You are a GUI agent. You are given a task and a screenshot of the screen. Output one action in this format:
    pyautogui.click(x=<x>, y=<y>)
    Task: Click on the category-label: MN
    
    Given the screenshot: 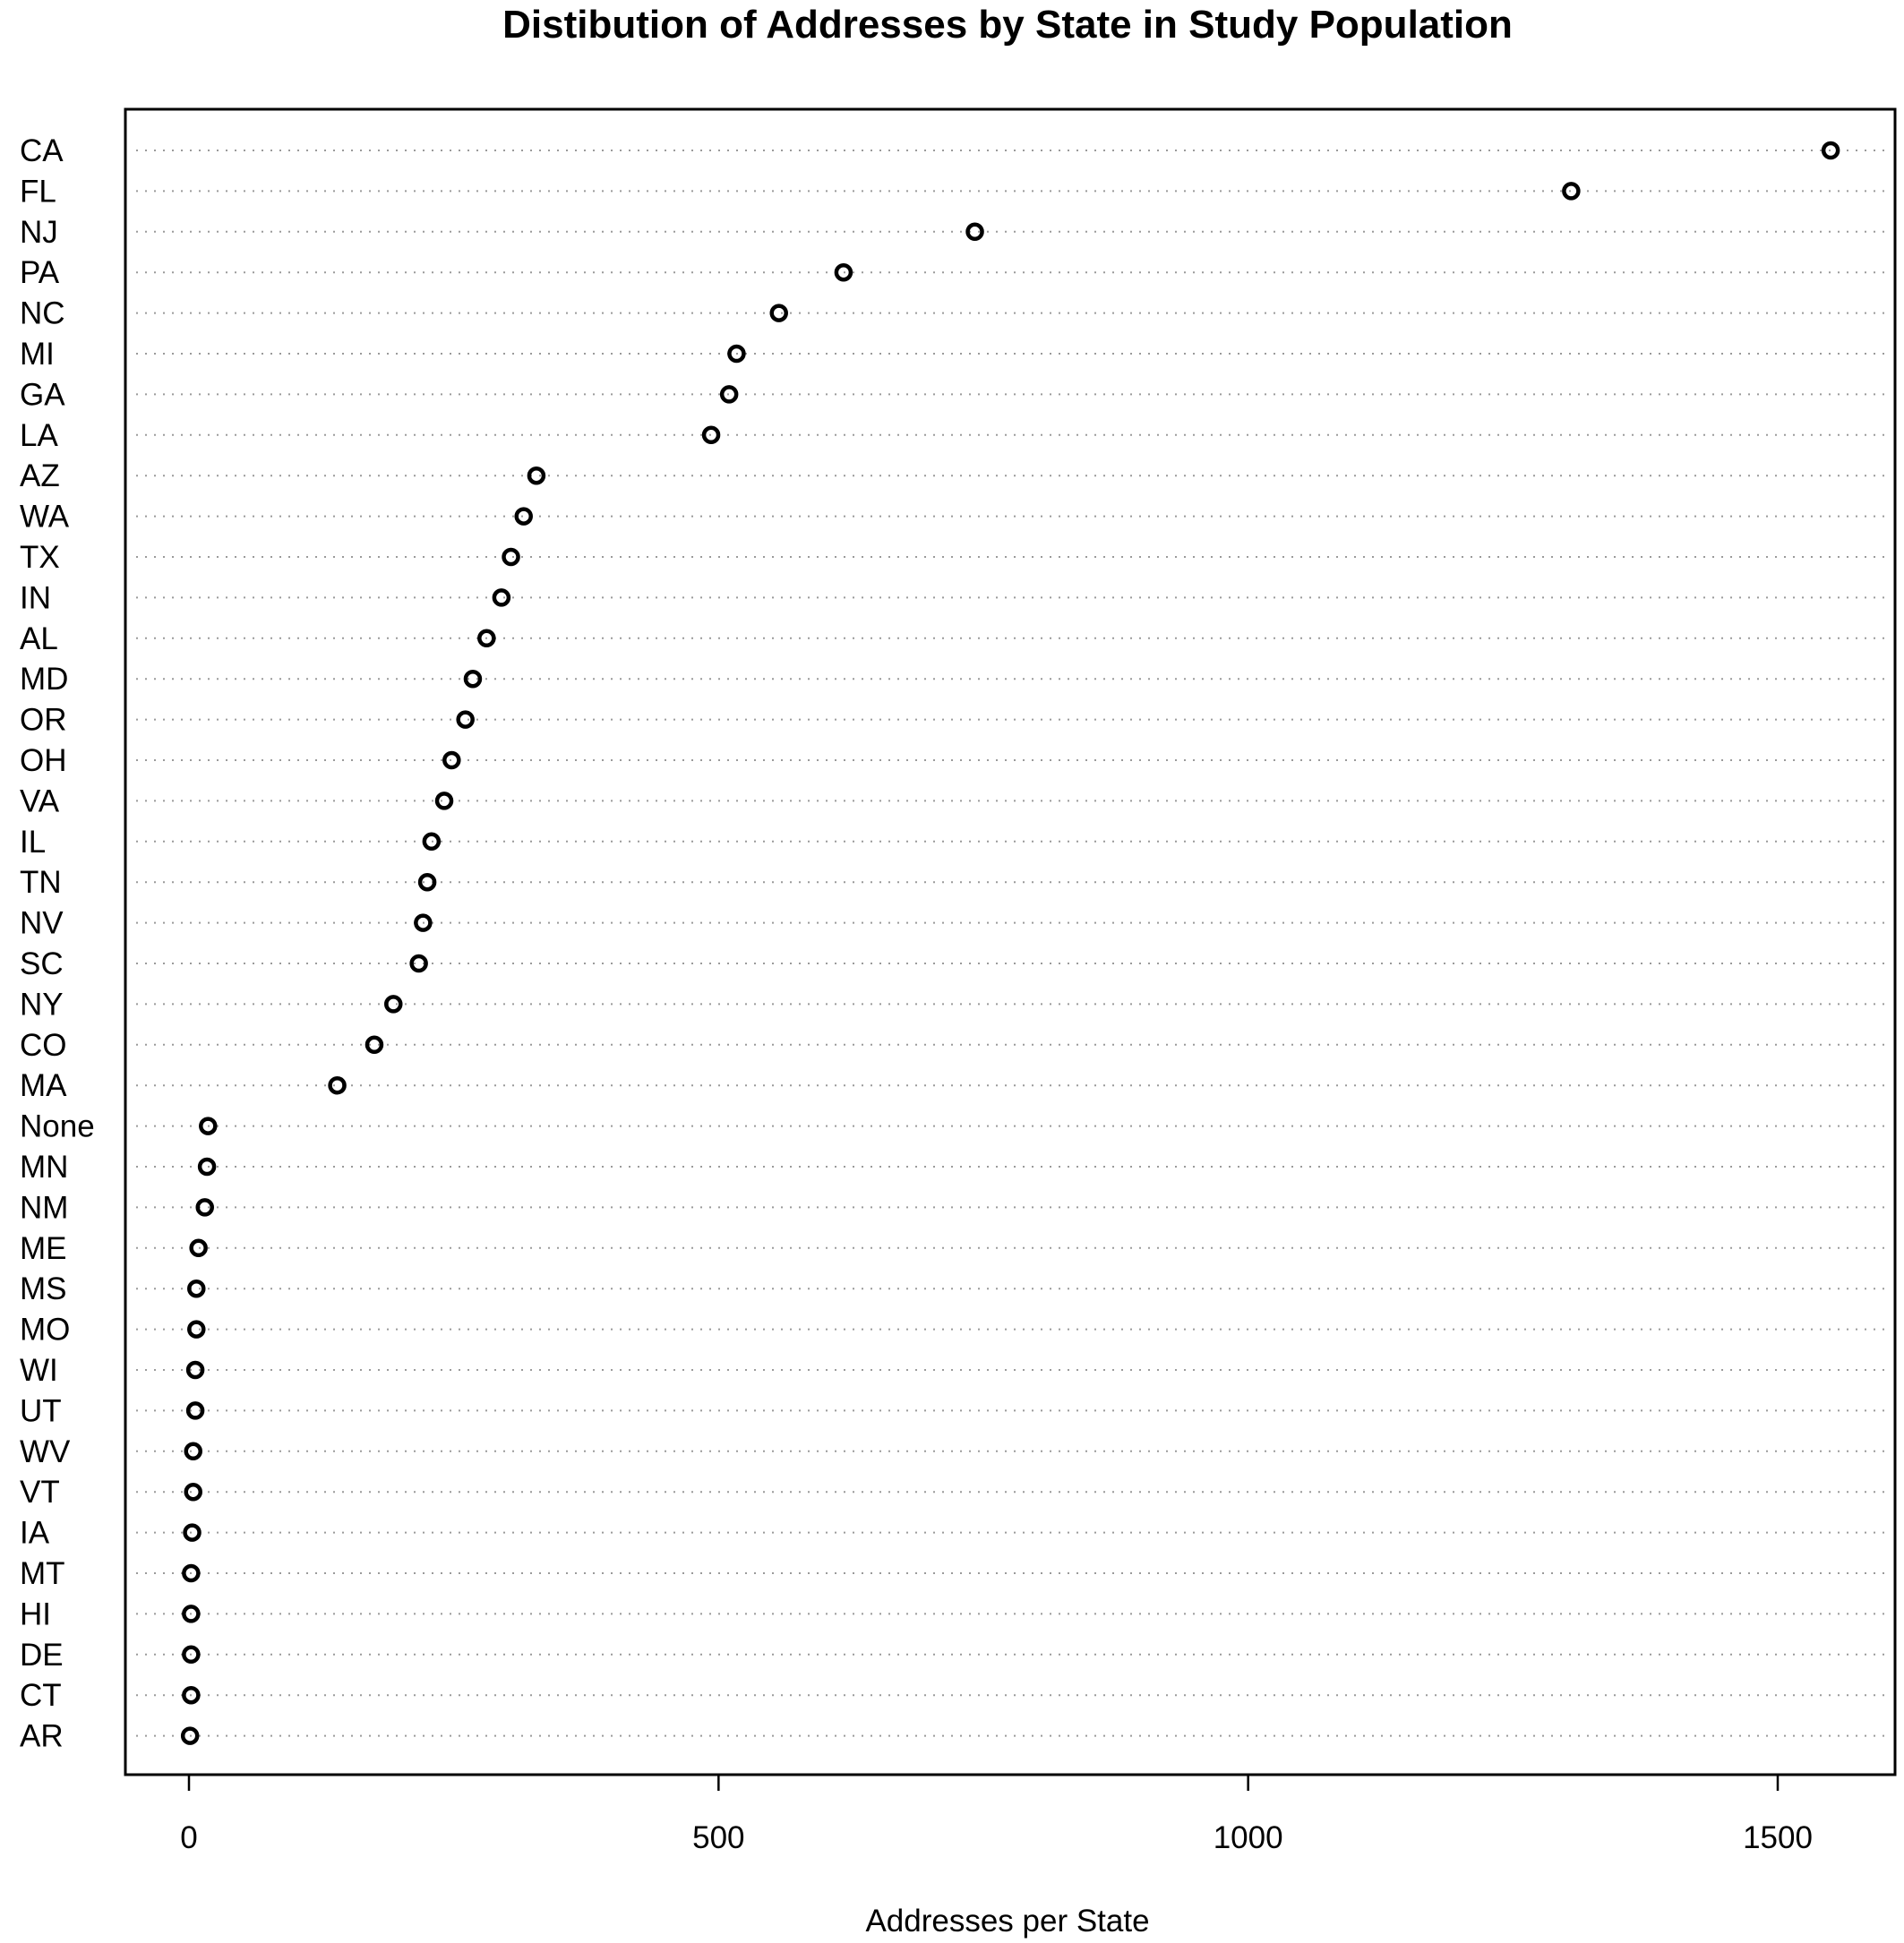 What is the action you would take?
    pyautogui.click(x=44, y=1168)
    